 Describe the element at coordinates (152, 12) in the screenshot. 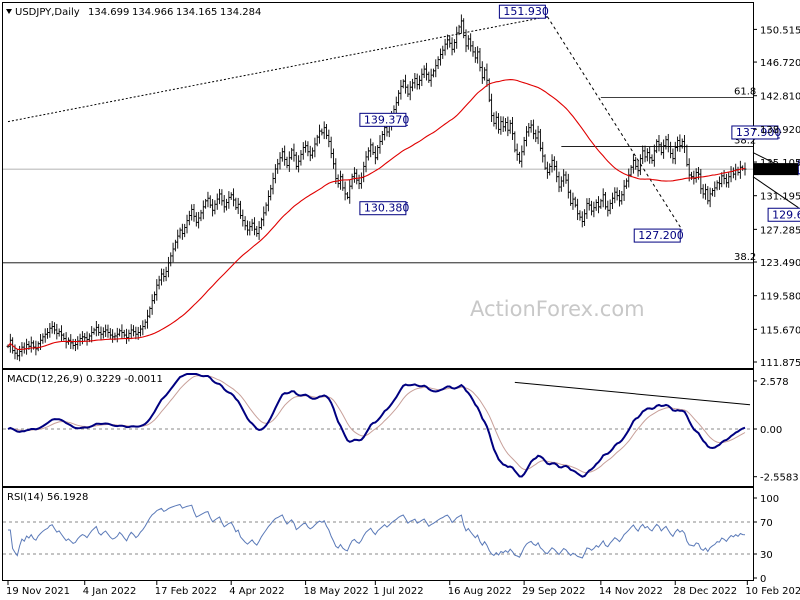

I see `ohlc-high: 134.966` at that location.